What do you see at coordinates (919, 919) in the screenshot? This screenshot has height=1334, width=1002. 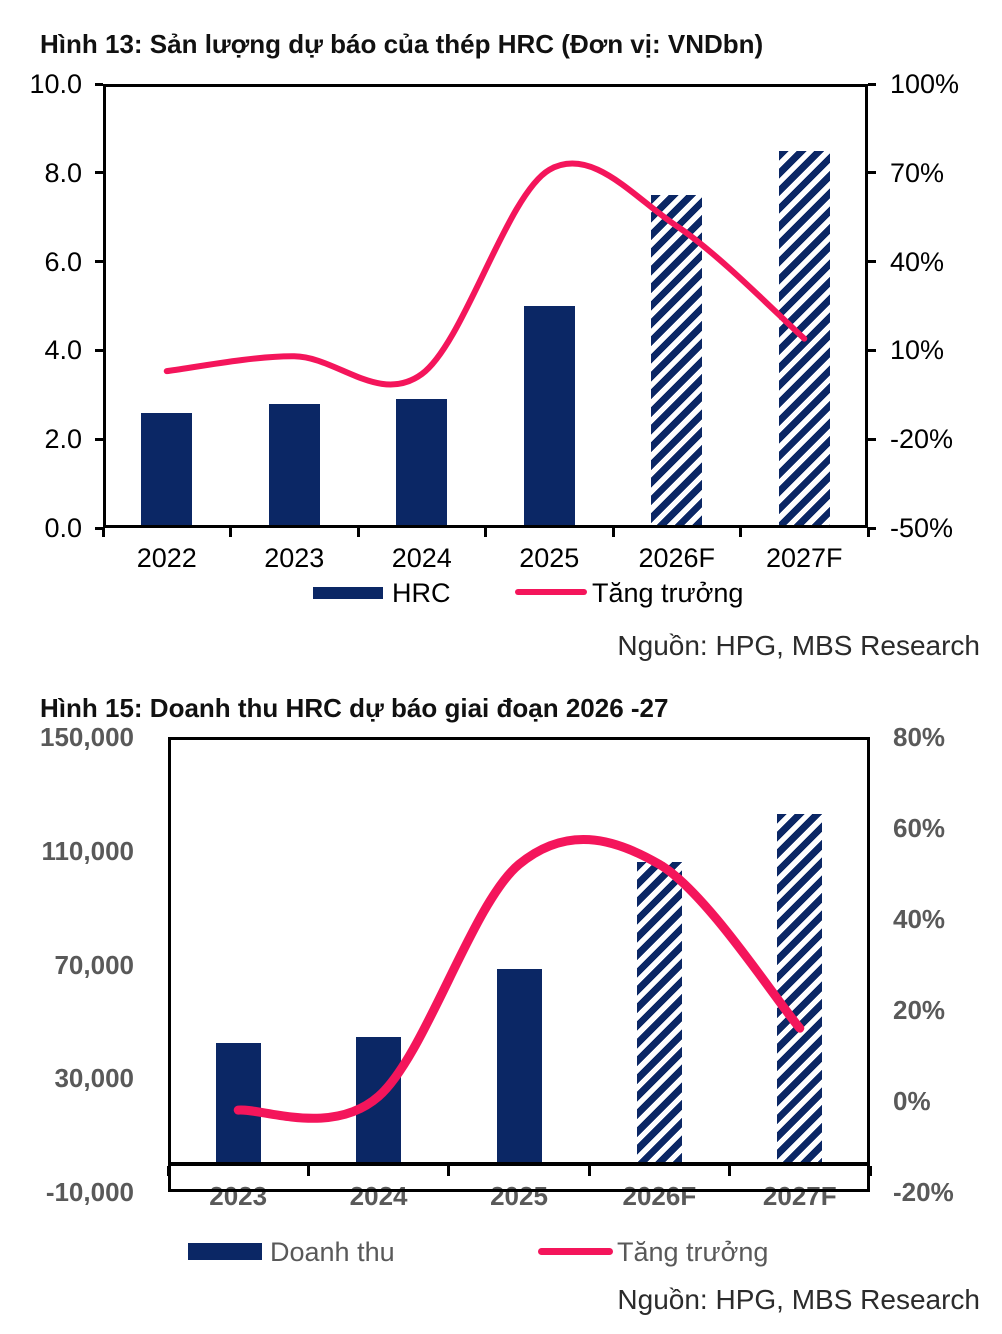 I see `chart2-right-axis-label: 40%` at bounding box center [919, 919].